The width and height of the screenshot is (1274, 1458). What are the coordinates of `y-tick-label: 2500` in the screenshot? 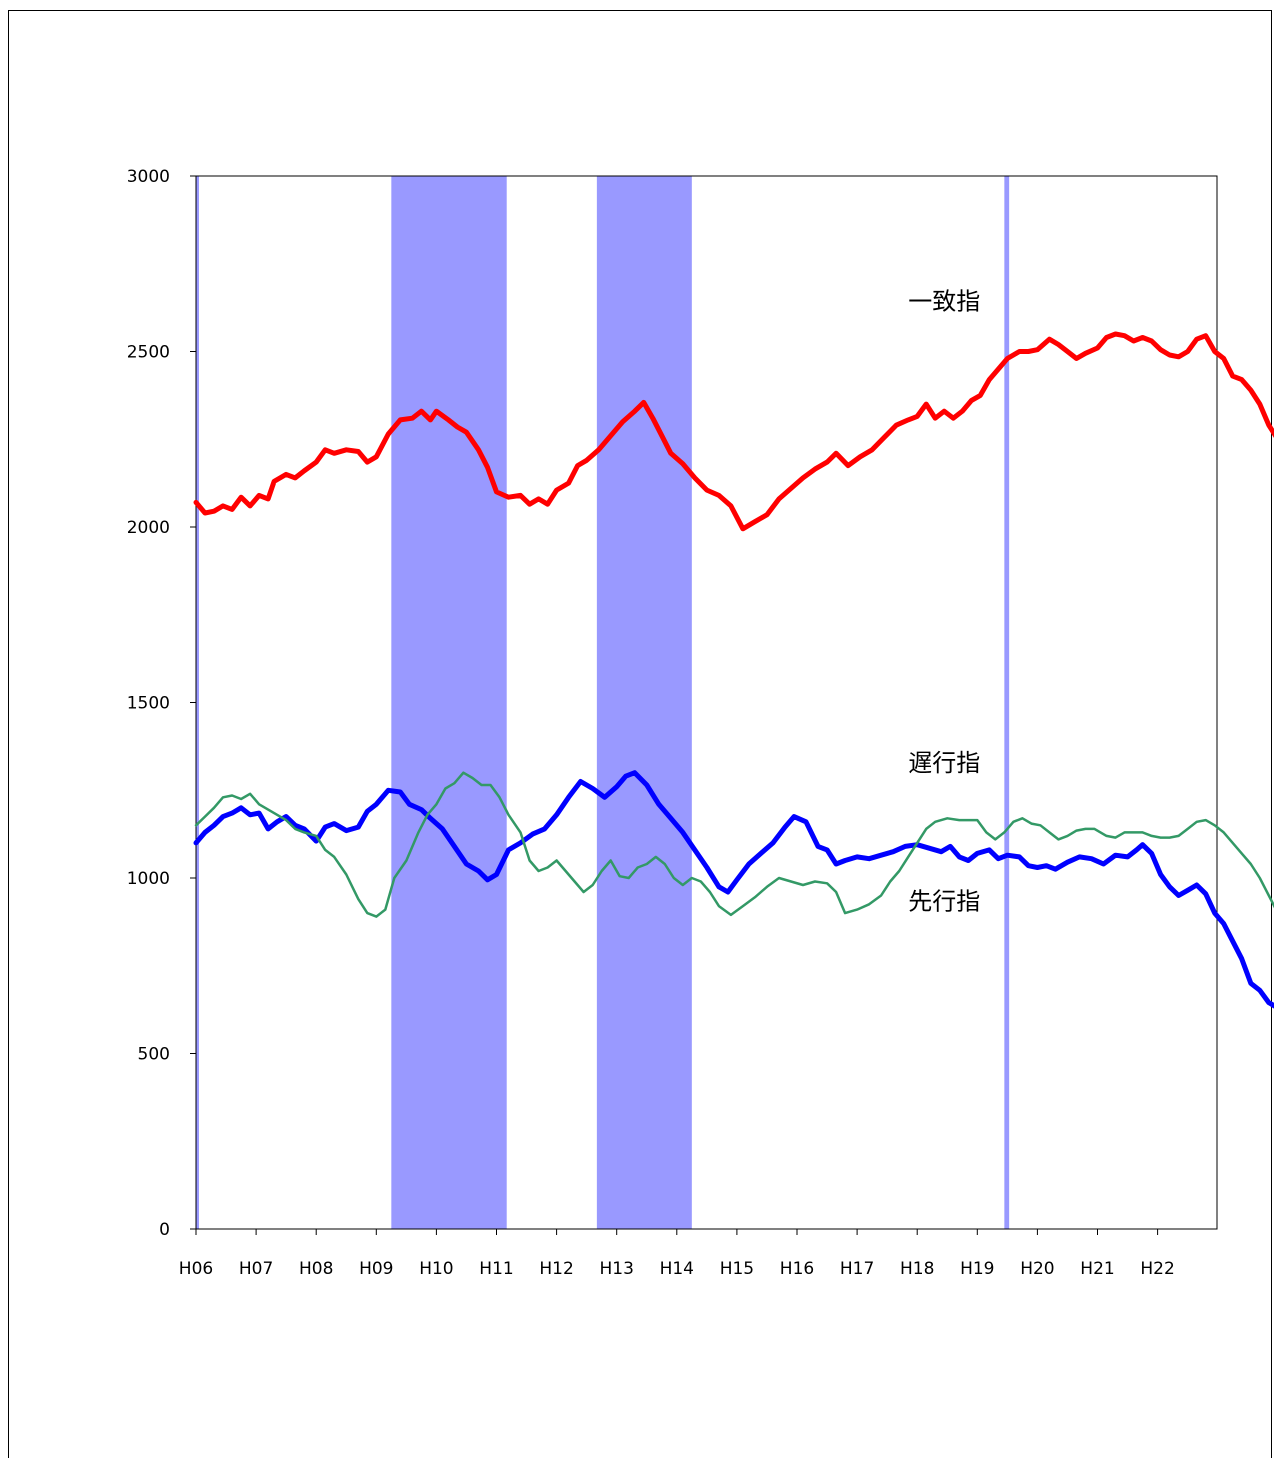 It's located at (148, 353).